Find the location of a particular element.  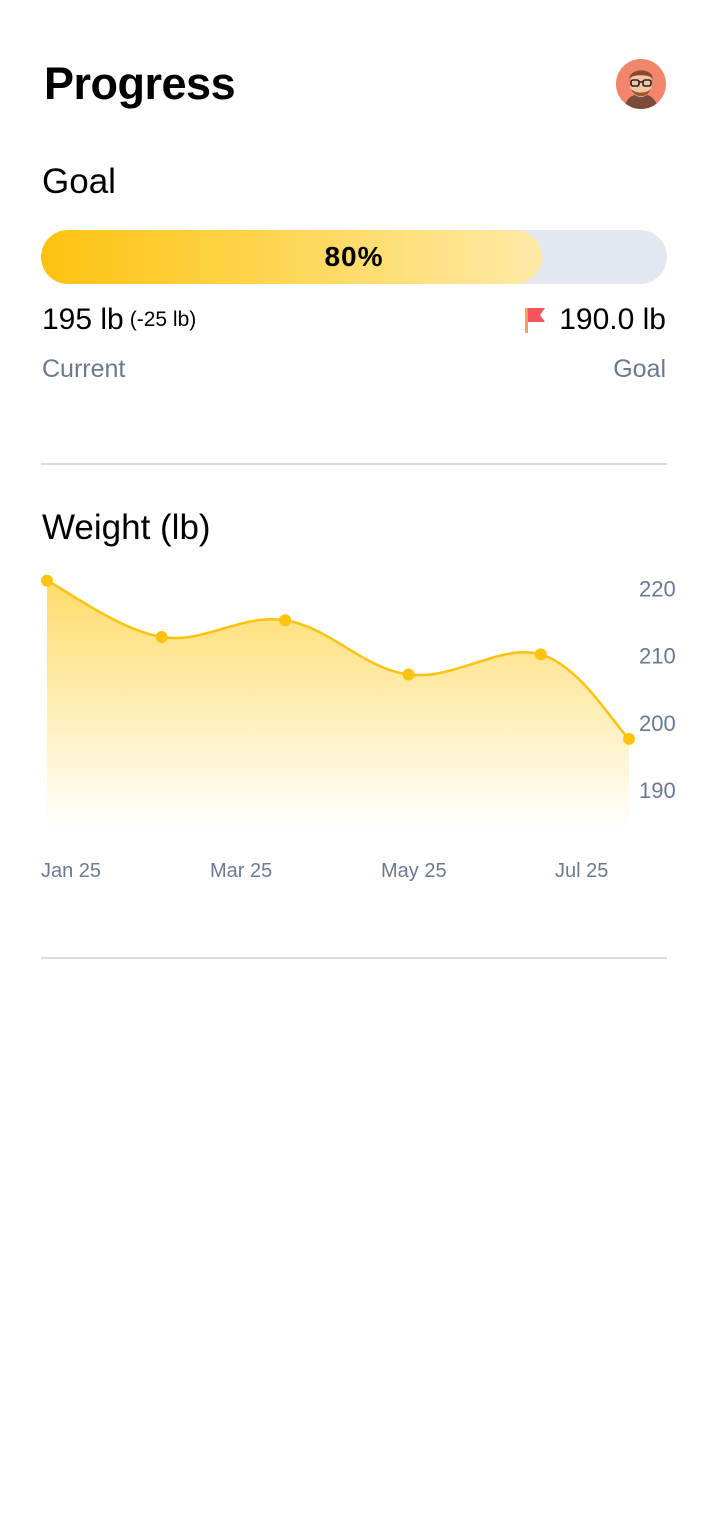

goal-weight-value: 190.0 lb is located at coordinates (612, 319).